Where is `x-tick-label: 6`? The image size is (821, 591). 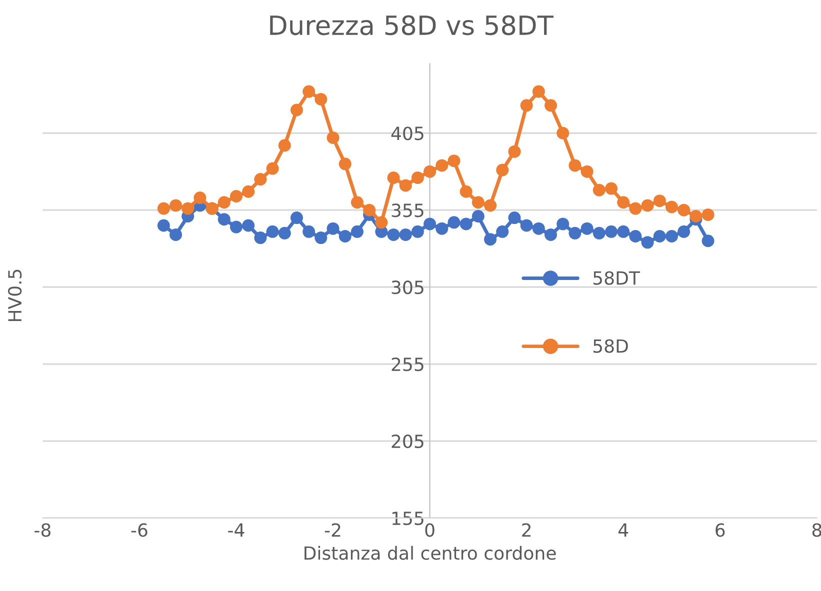 x-tick-label: 6 is located at coordinates (720, 530).